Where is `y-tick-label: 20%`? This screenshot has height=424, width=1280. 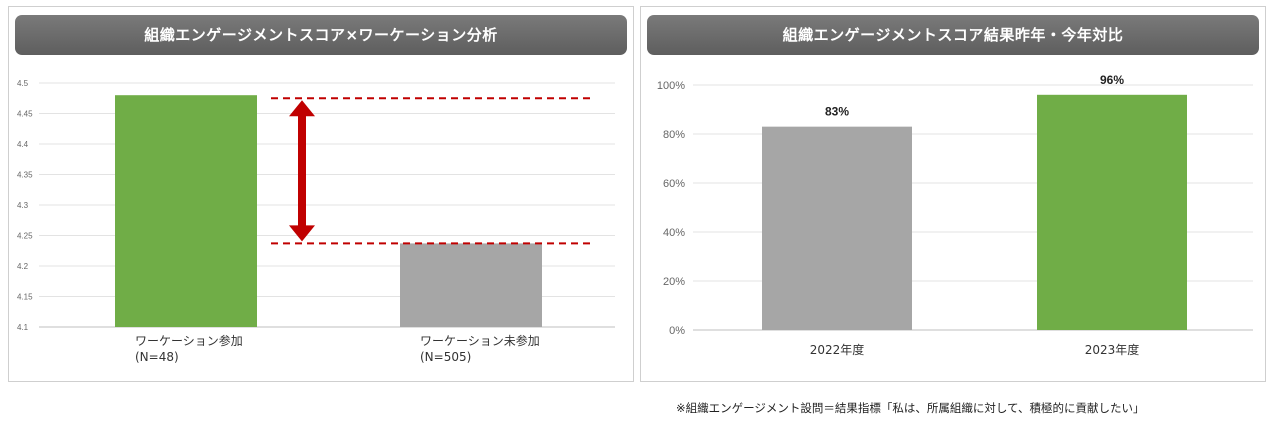
y-tick-label: 20% is located at coordinates (674, 282).